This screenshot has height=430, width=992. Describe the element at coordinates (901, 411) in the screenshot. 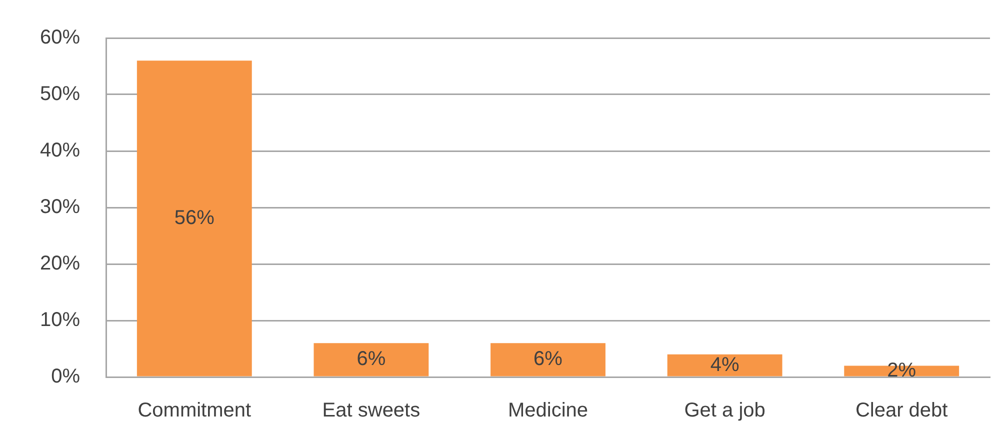

I see `x-tick-label: Clear debt` at that location.